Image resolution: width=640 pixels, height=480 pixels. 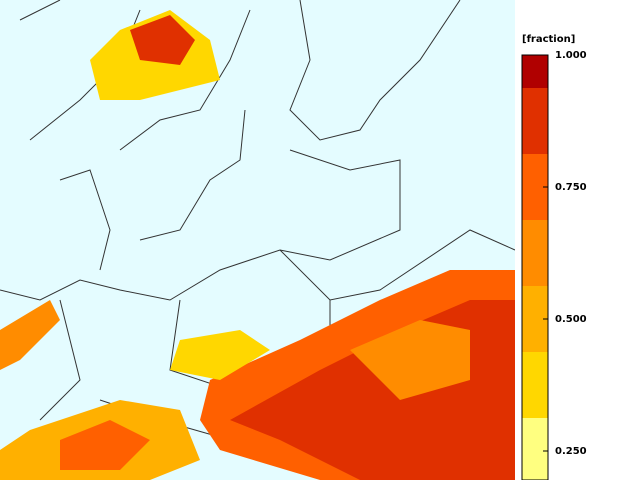 I want to click on colorbar-label: [fraction], so click(x=548, y=39).